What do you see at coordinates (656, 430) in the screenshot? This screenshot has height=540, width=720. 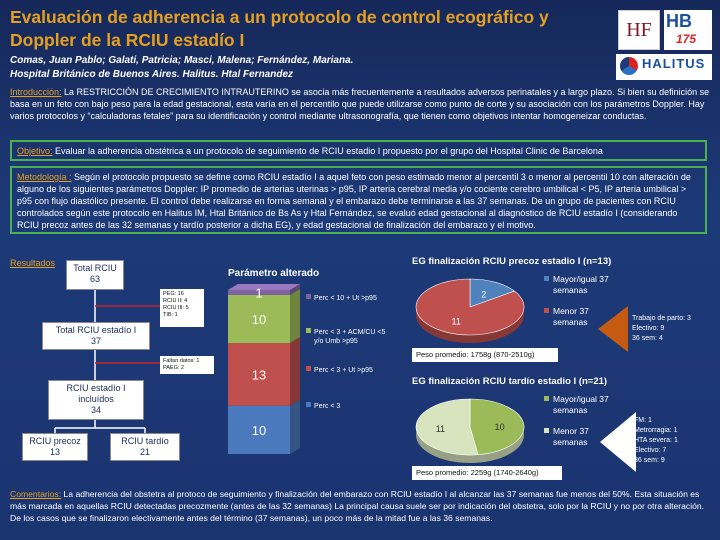 I see `late-reason-item: Metrorragia: 1` at bounding box center [656, 430].